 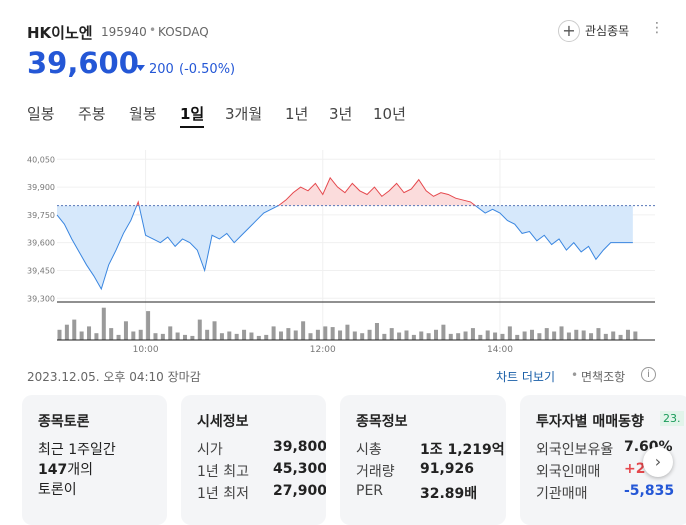 I want to click on change-pct: (-0.50%), so click(x=207, y=69).